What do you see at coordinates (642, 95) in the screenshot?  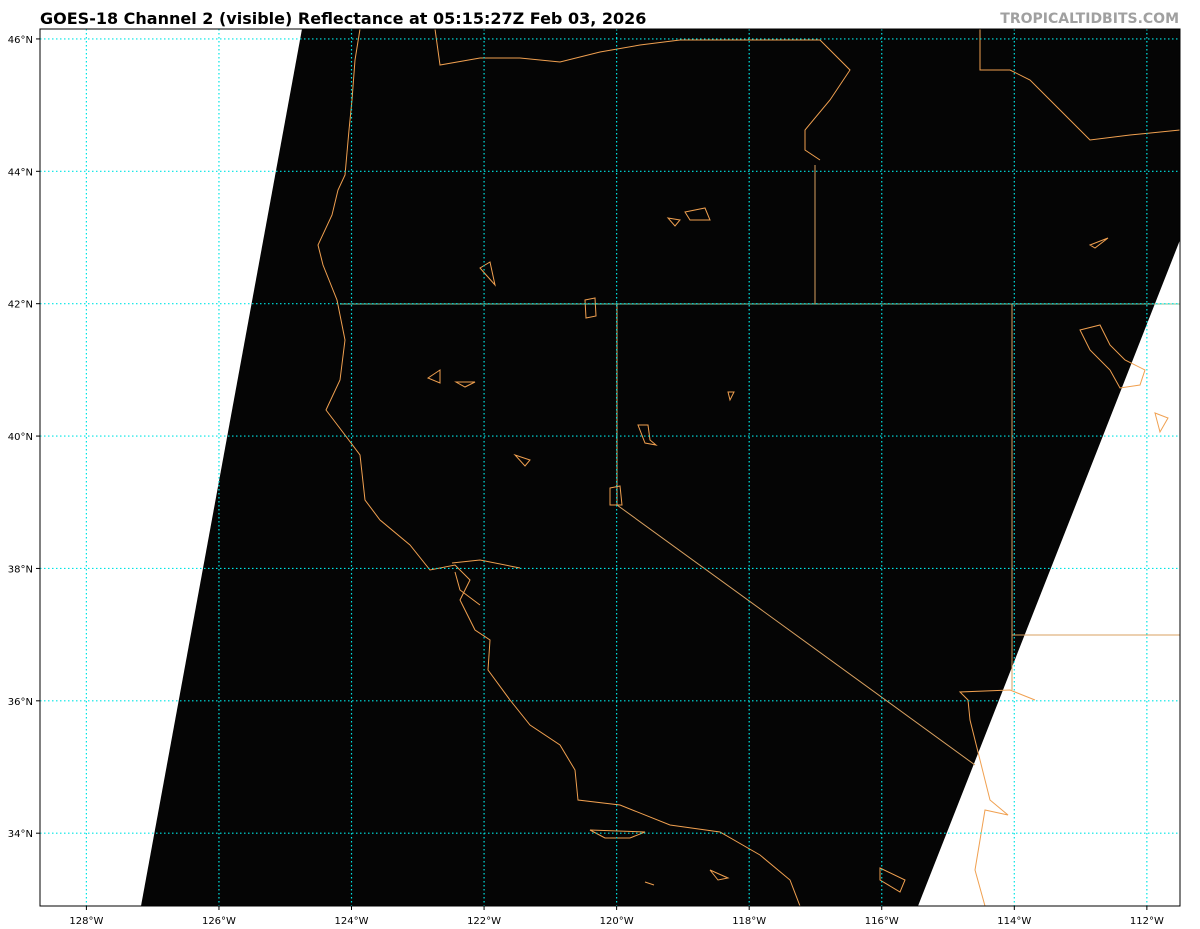 I see `columbia-river` at bounding box center [642, 95].